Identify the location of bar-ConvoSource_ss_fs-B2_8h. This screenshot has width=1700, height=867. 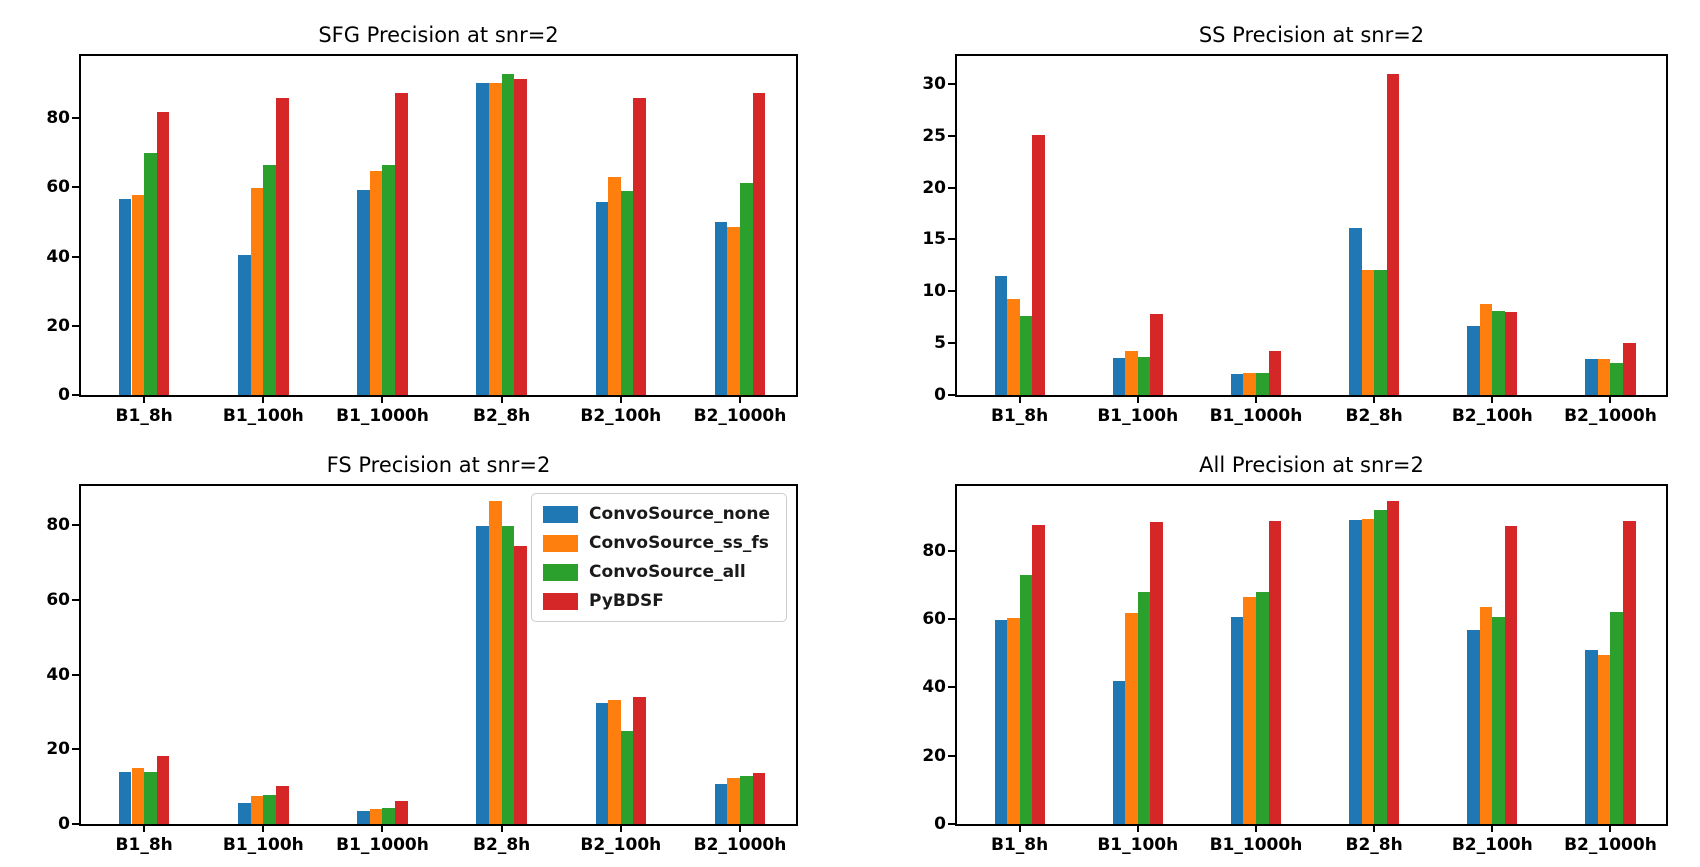
(1368, 332).